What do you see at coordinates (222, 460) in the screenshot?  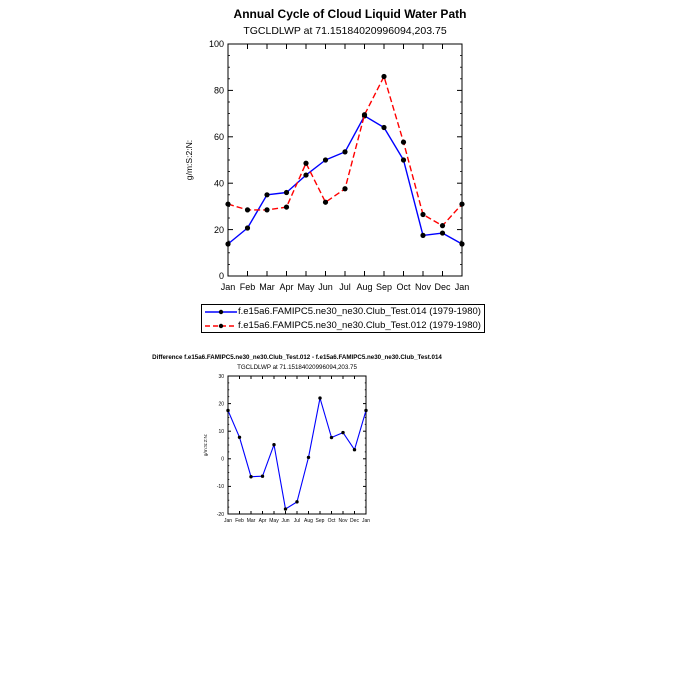 I see `chart2-ytick-label: 0` at bounding box center [222, 460].